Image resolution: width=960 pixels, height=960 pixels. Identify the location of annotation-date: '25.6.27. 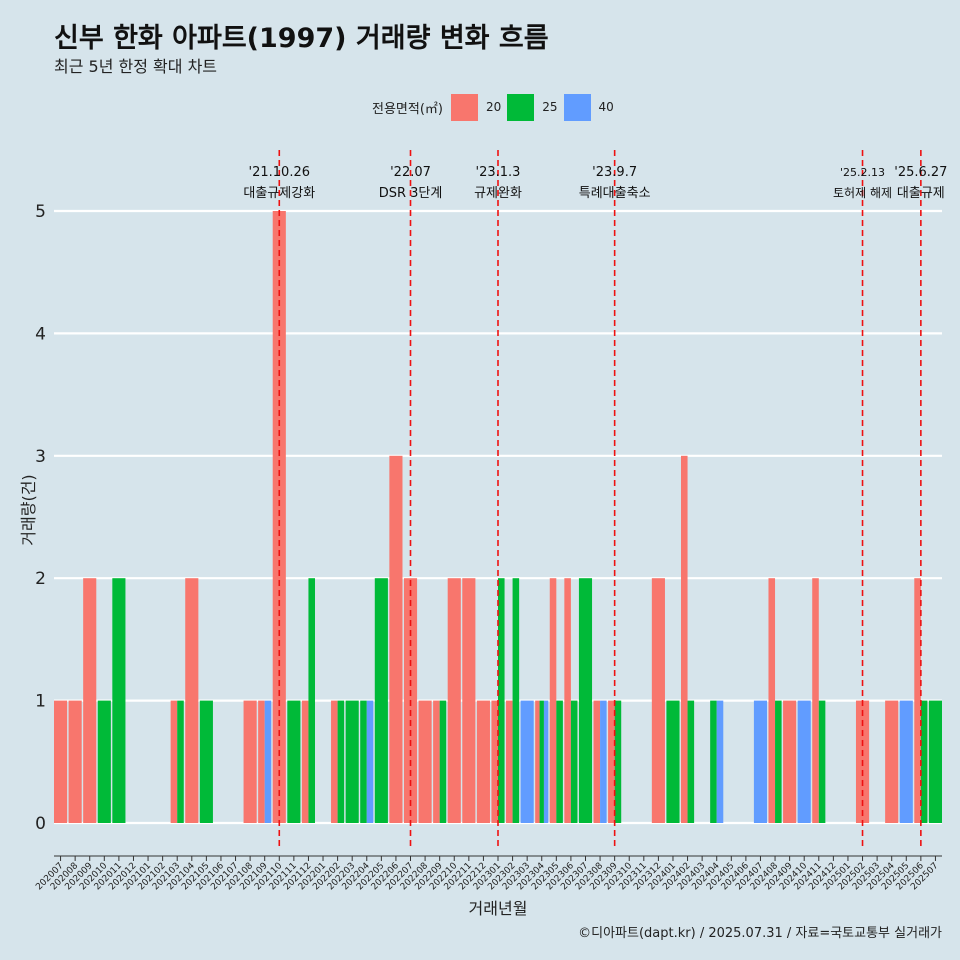
(920, 172).